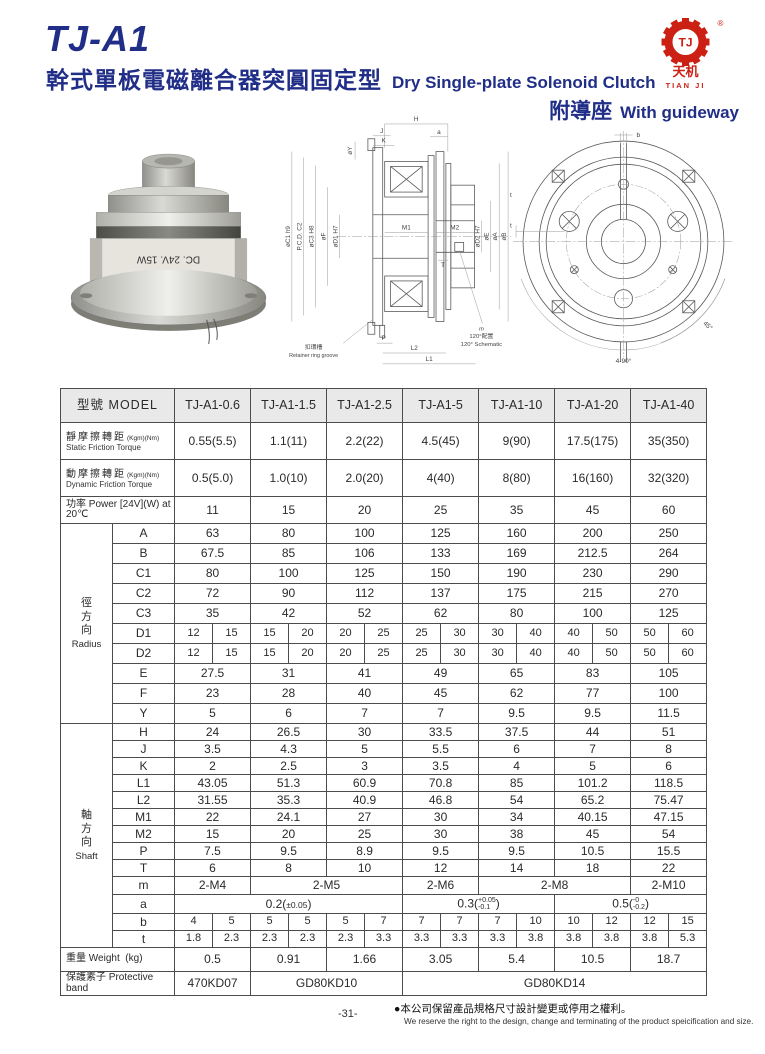  Describe the element at coordinates (213, 673) in the screenshot. I see `cell: 27.5` at that location.